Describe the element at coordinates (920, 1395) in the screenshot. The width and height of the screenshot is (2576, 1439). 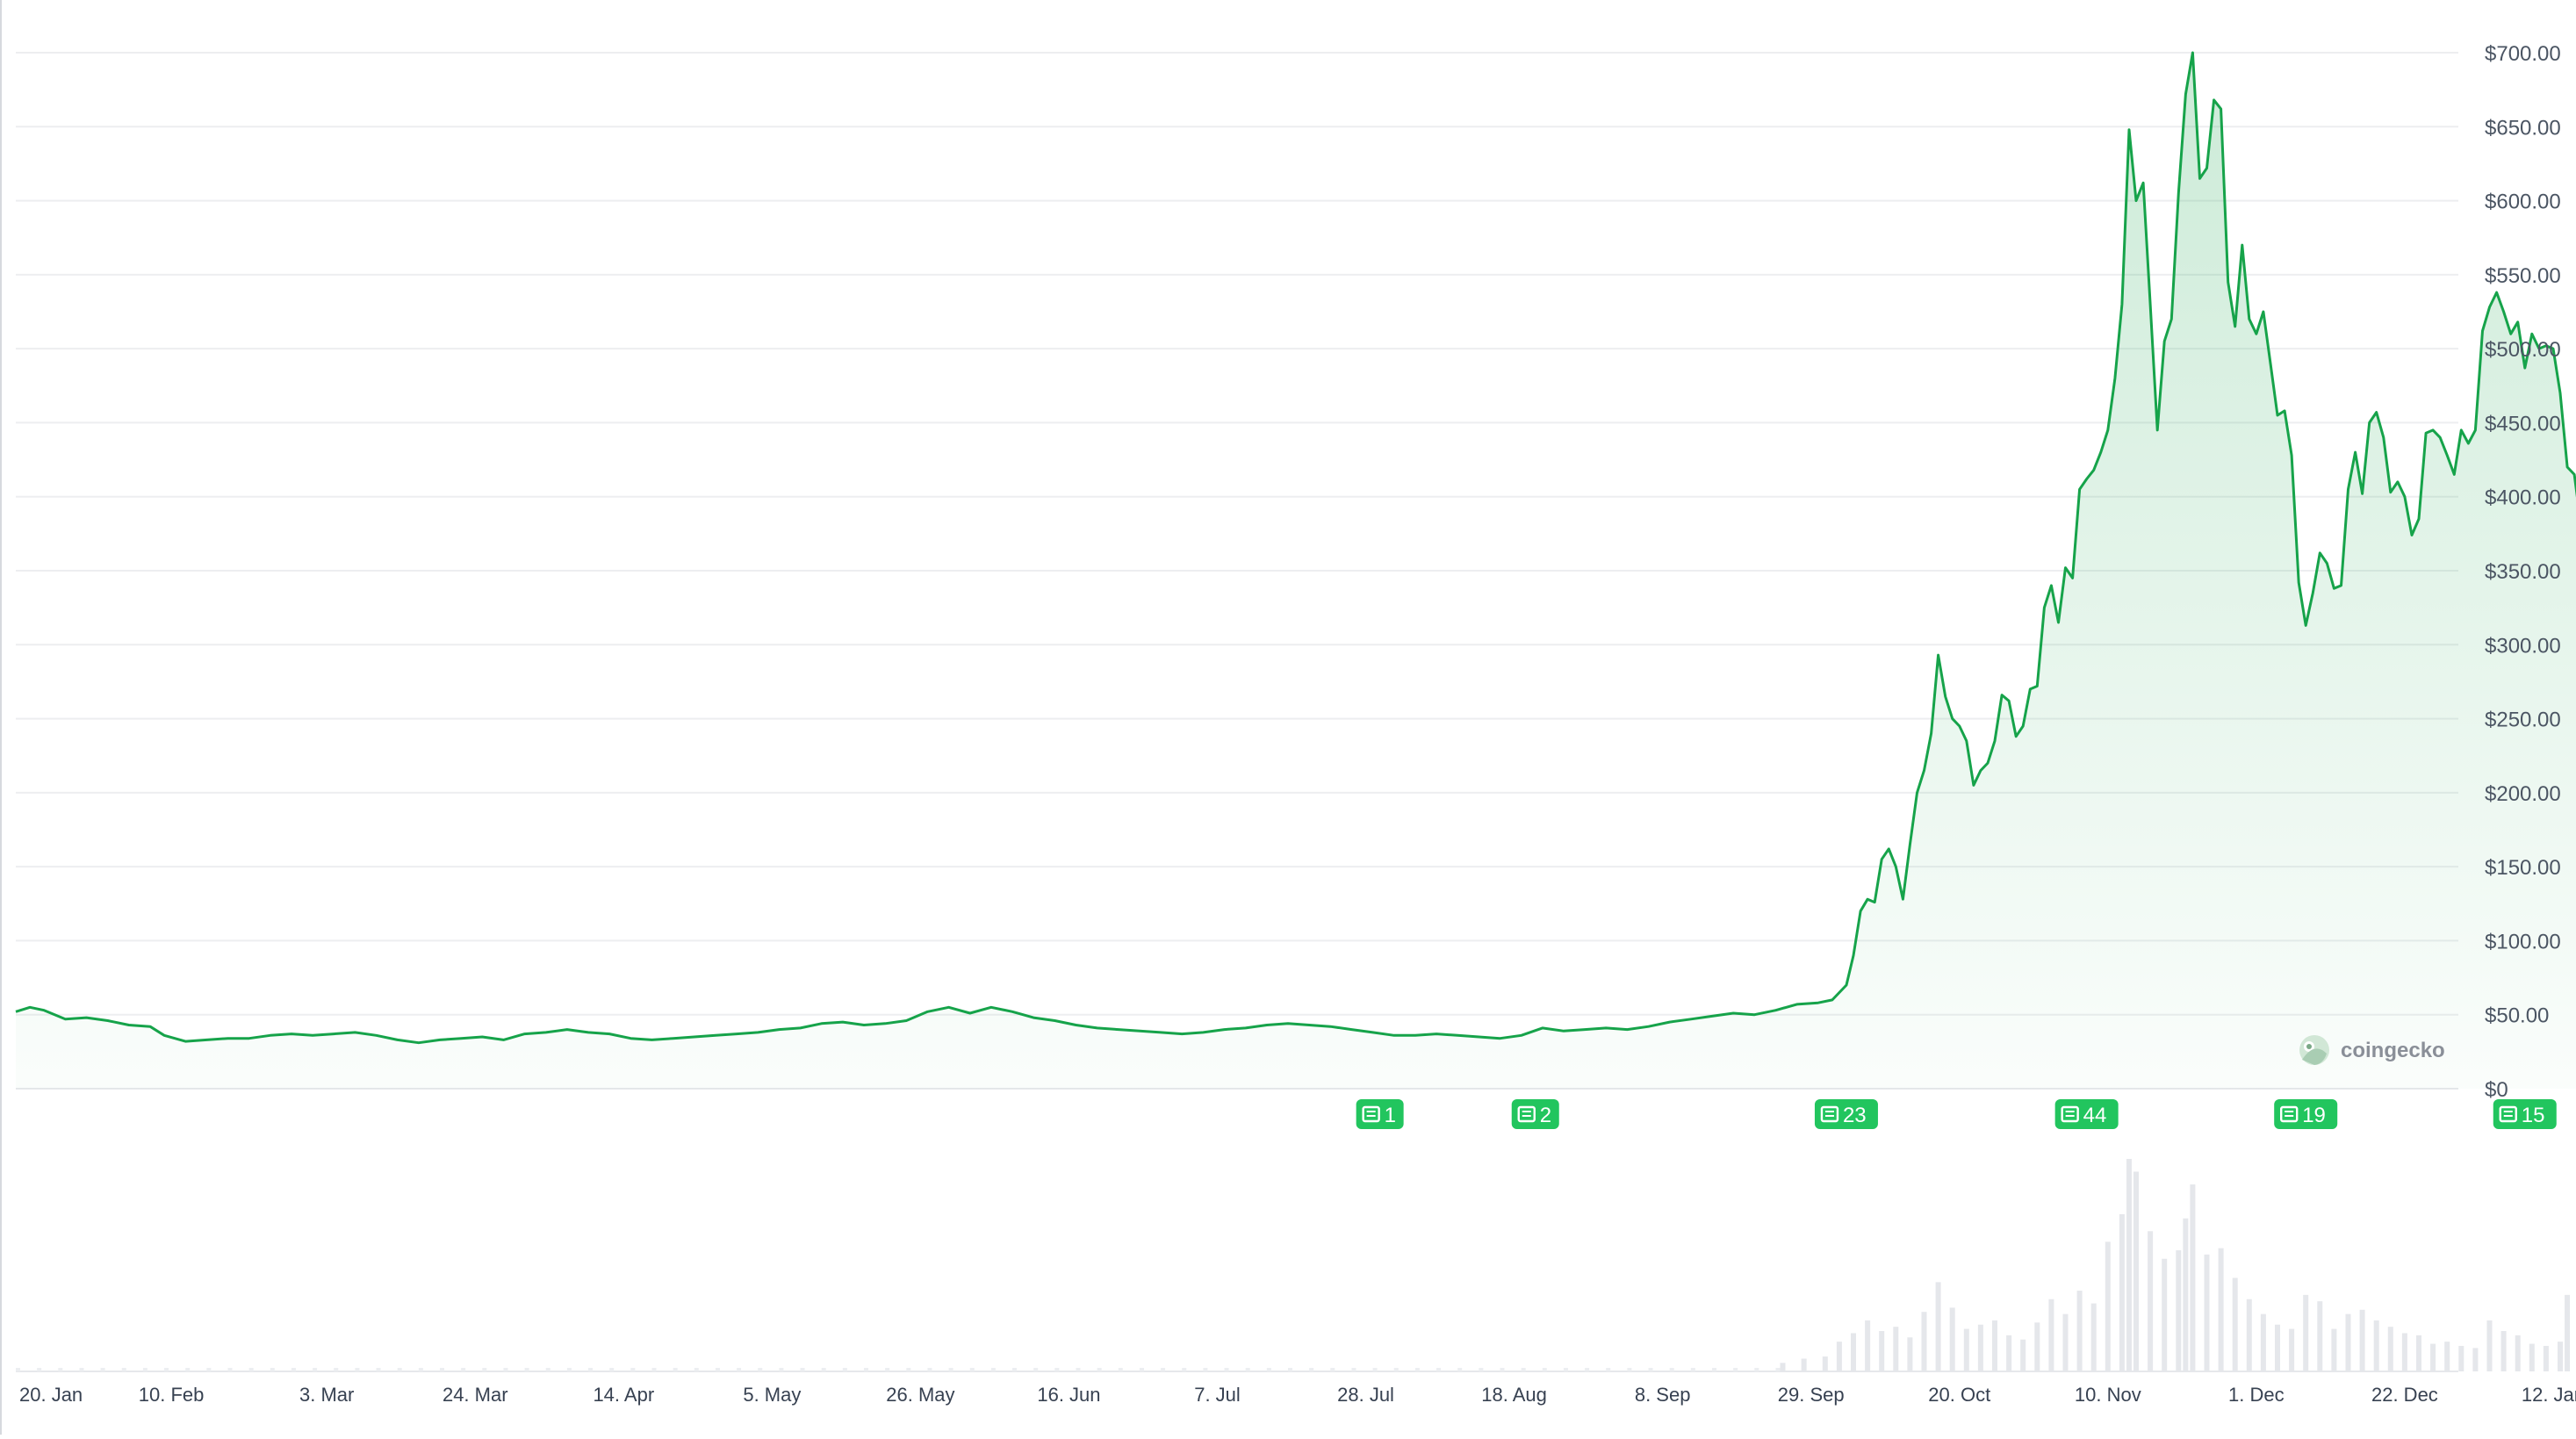
I see `x-tick-label: 26. May` at that location.